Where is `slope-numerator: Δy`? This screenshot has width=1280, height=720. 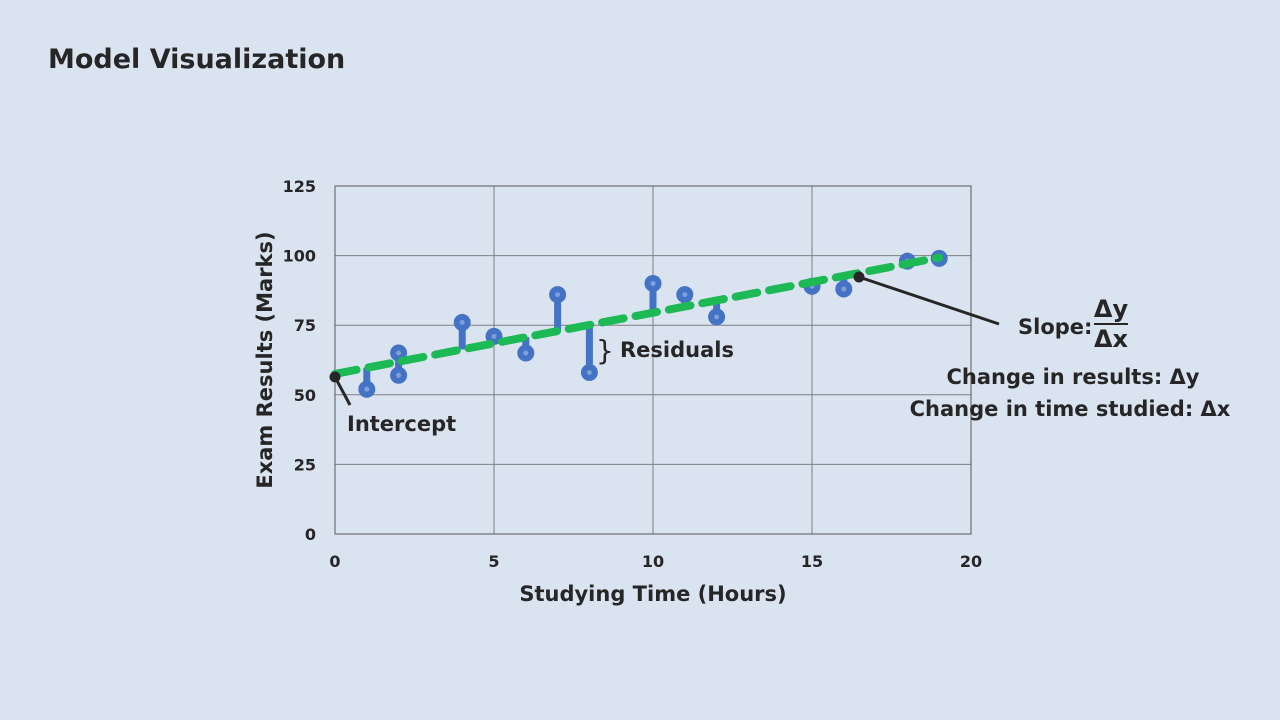 slope-numerator: Δy is located at coordinates (1111, 309).